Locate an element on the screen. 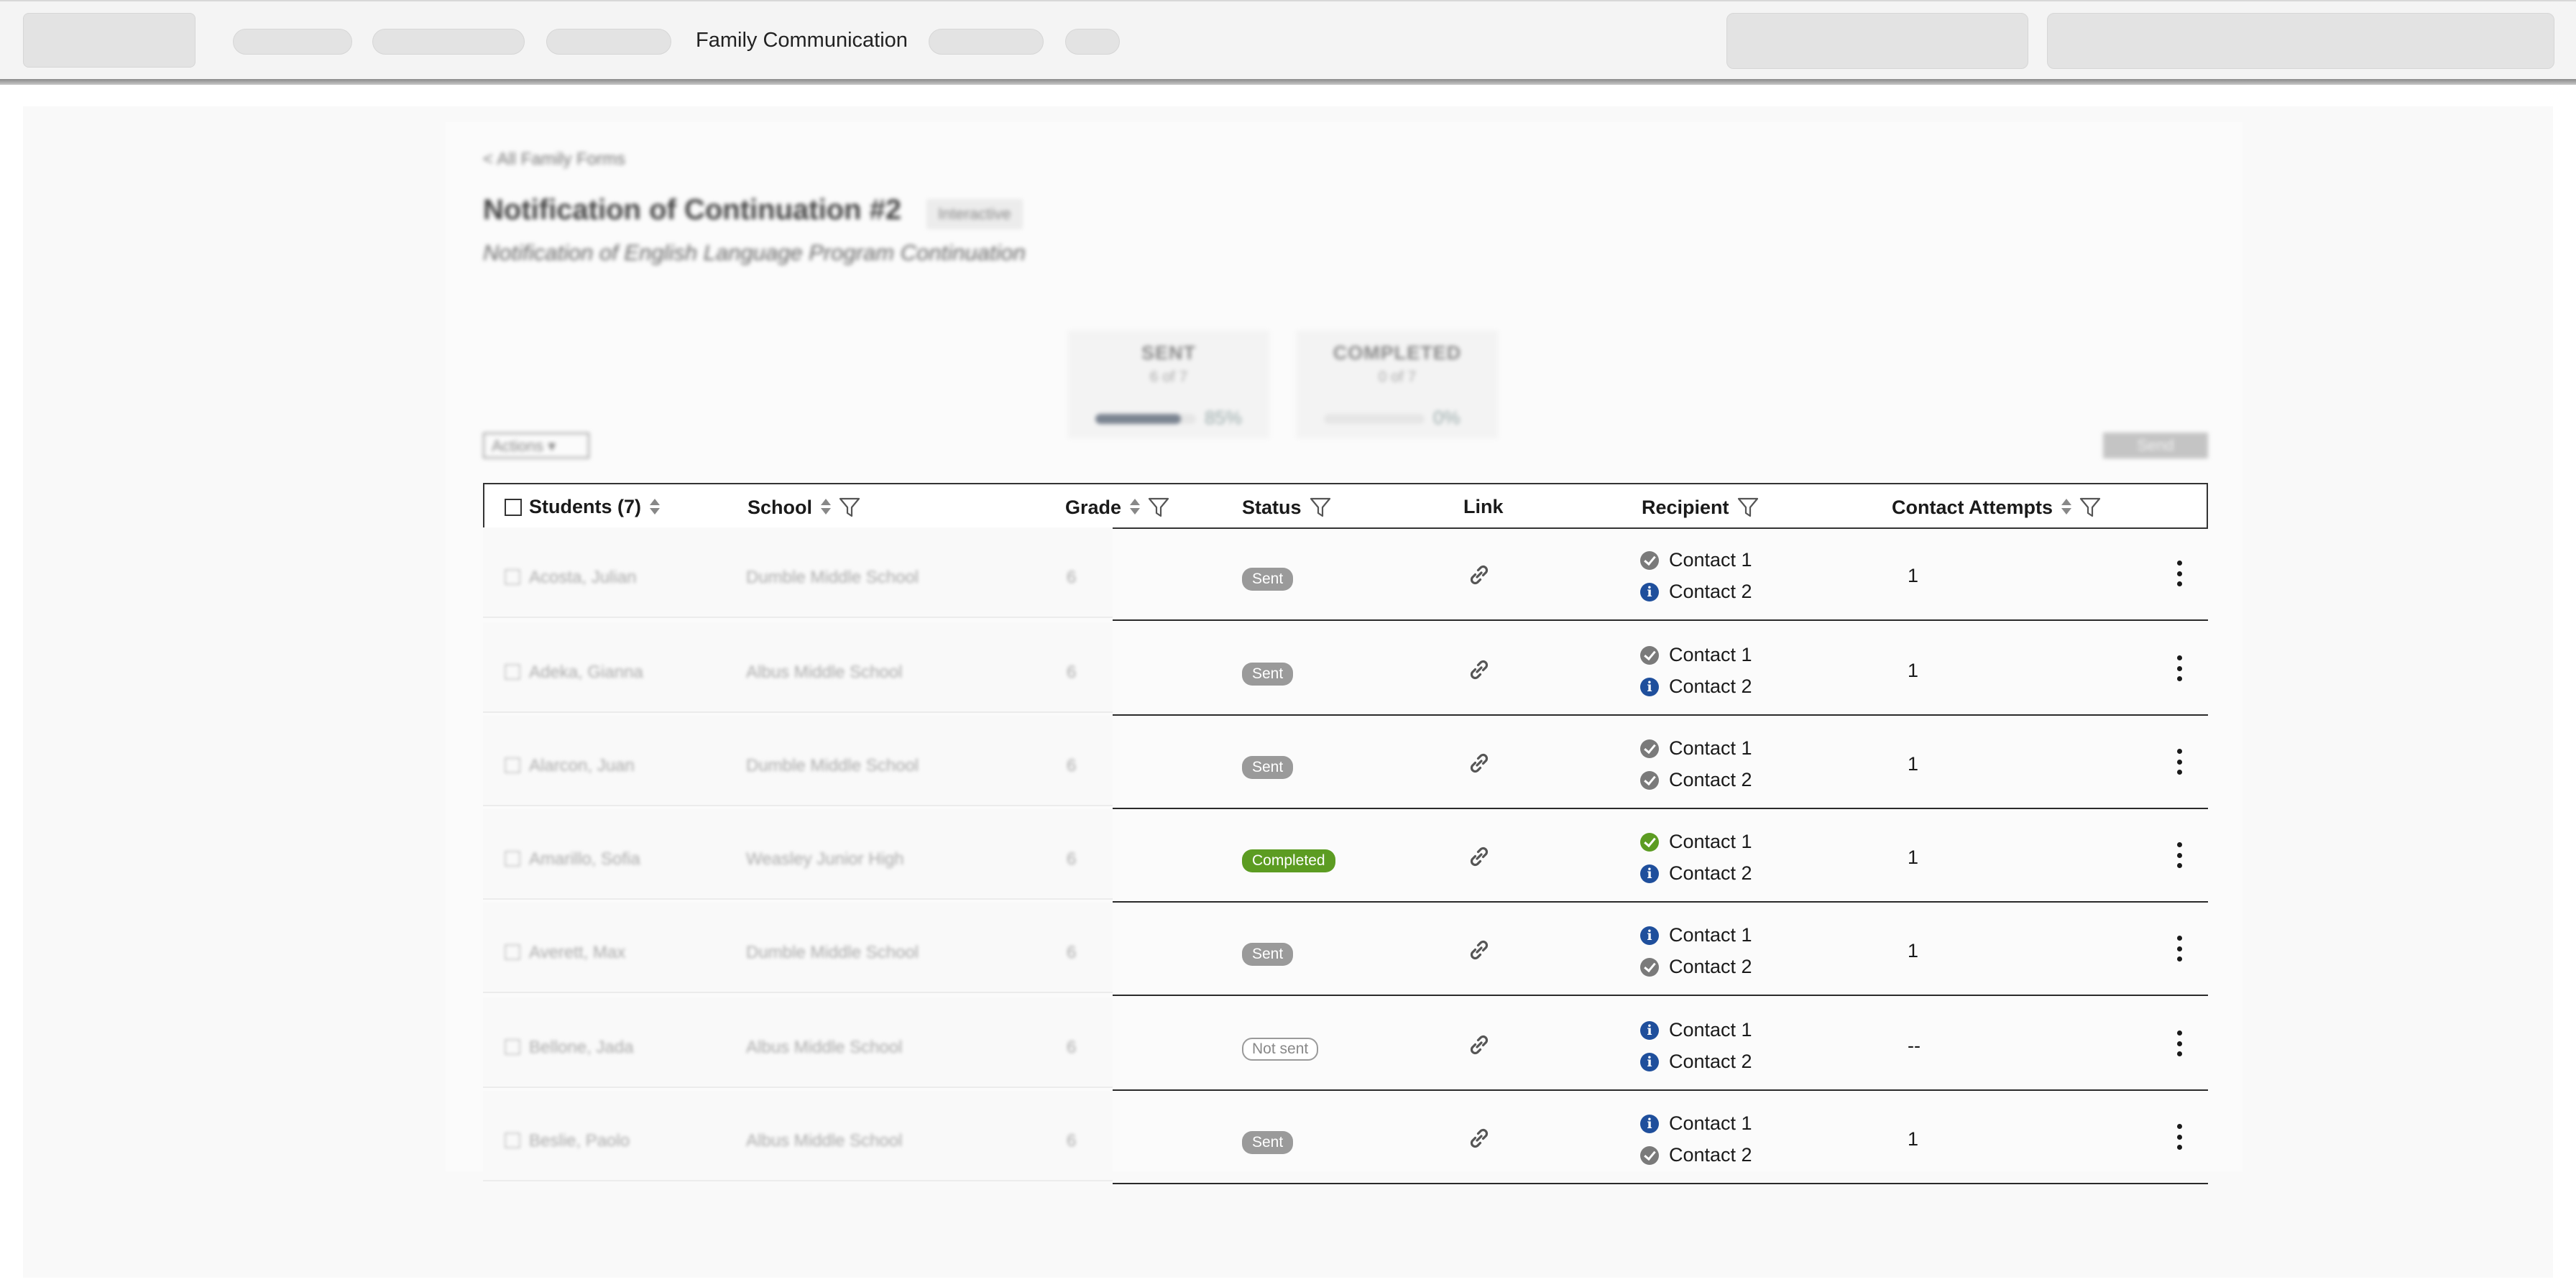 The width and height of the screenshot is (2576, 1282). cell-contact-attempts: -- is located at coordinates (1914, 1045).